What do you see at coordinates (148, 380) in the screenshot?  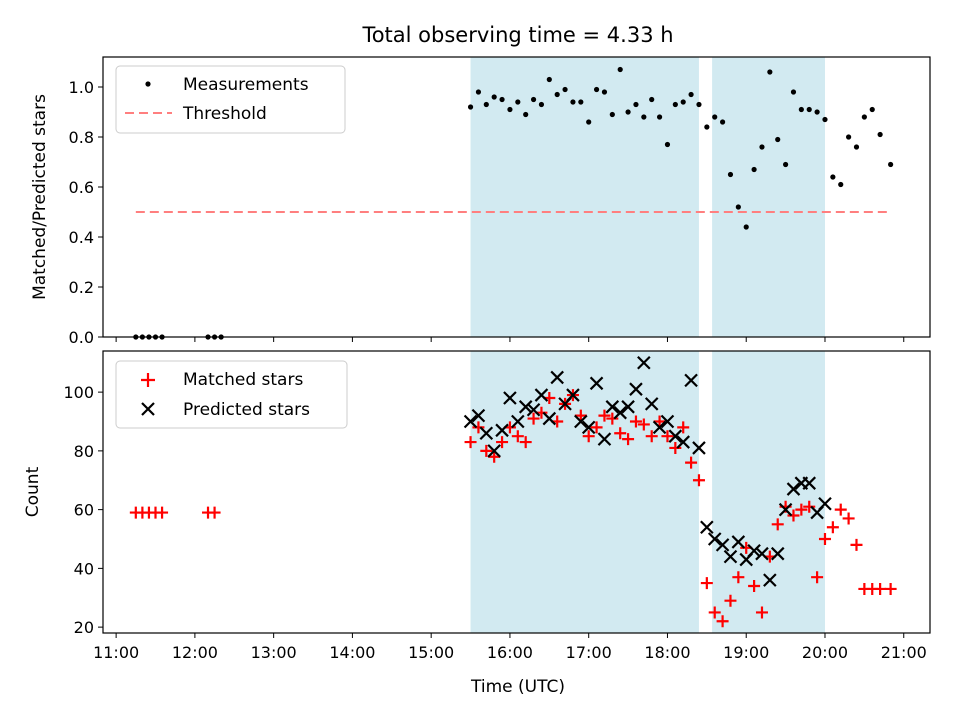 I see `legend-matched-marker` at bounding box center [148, 380].